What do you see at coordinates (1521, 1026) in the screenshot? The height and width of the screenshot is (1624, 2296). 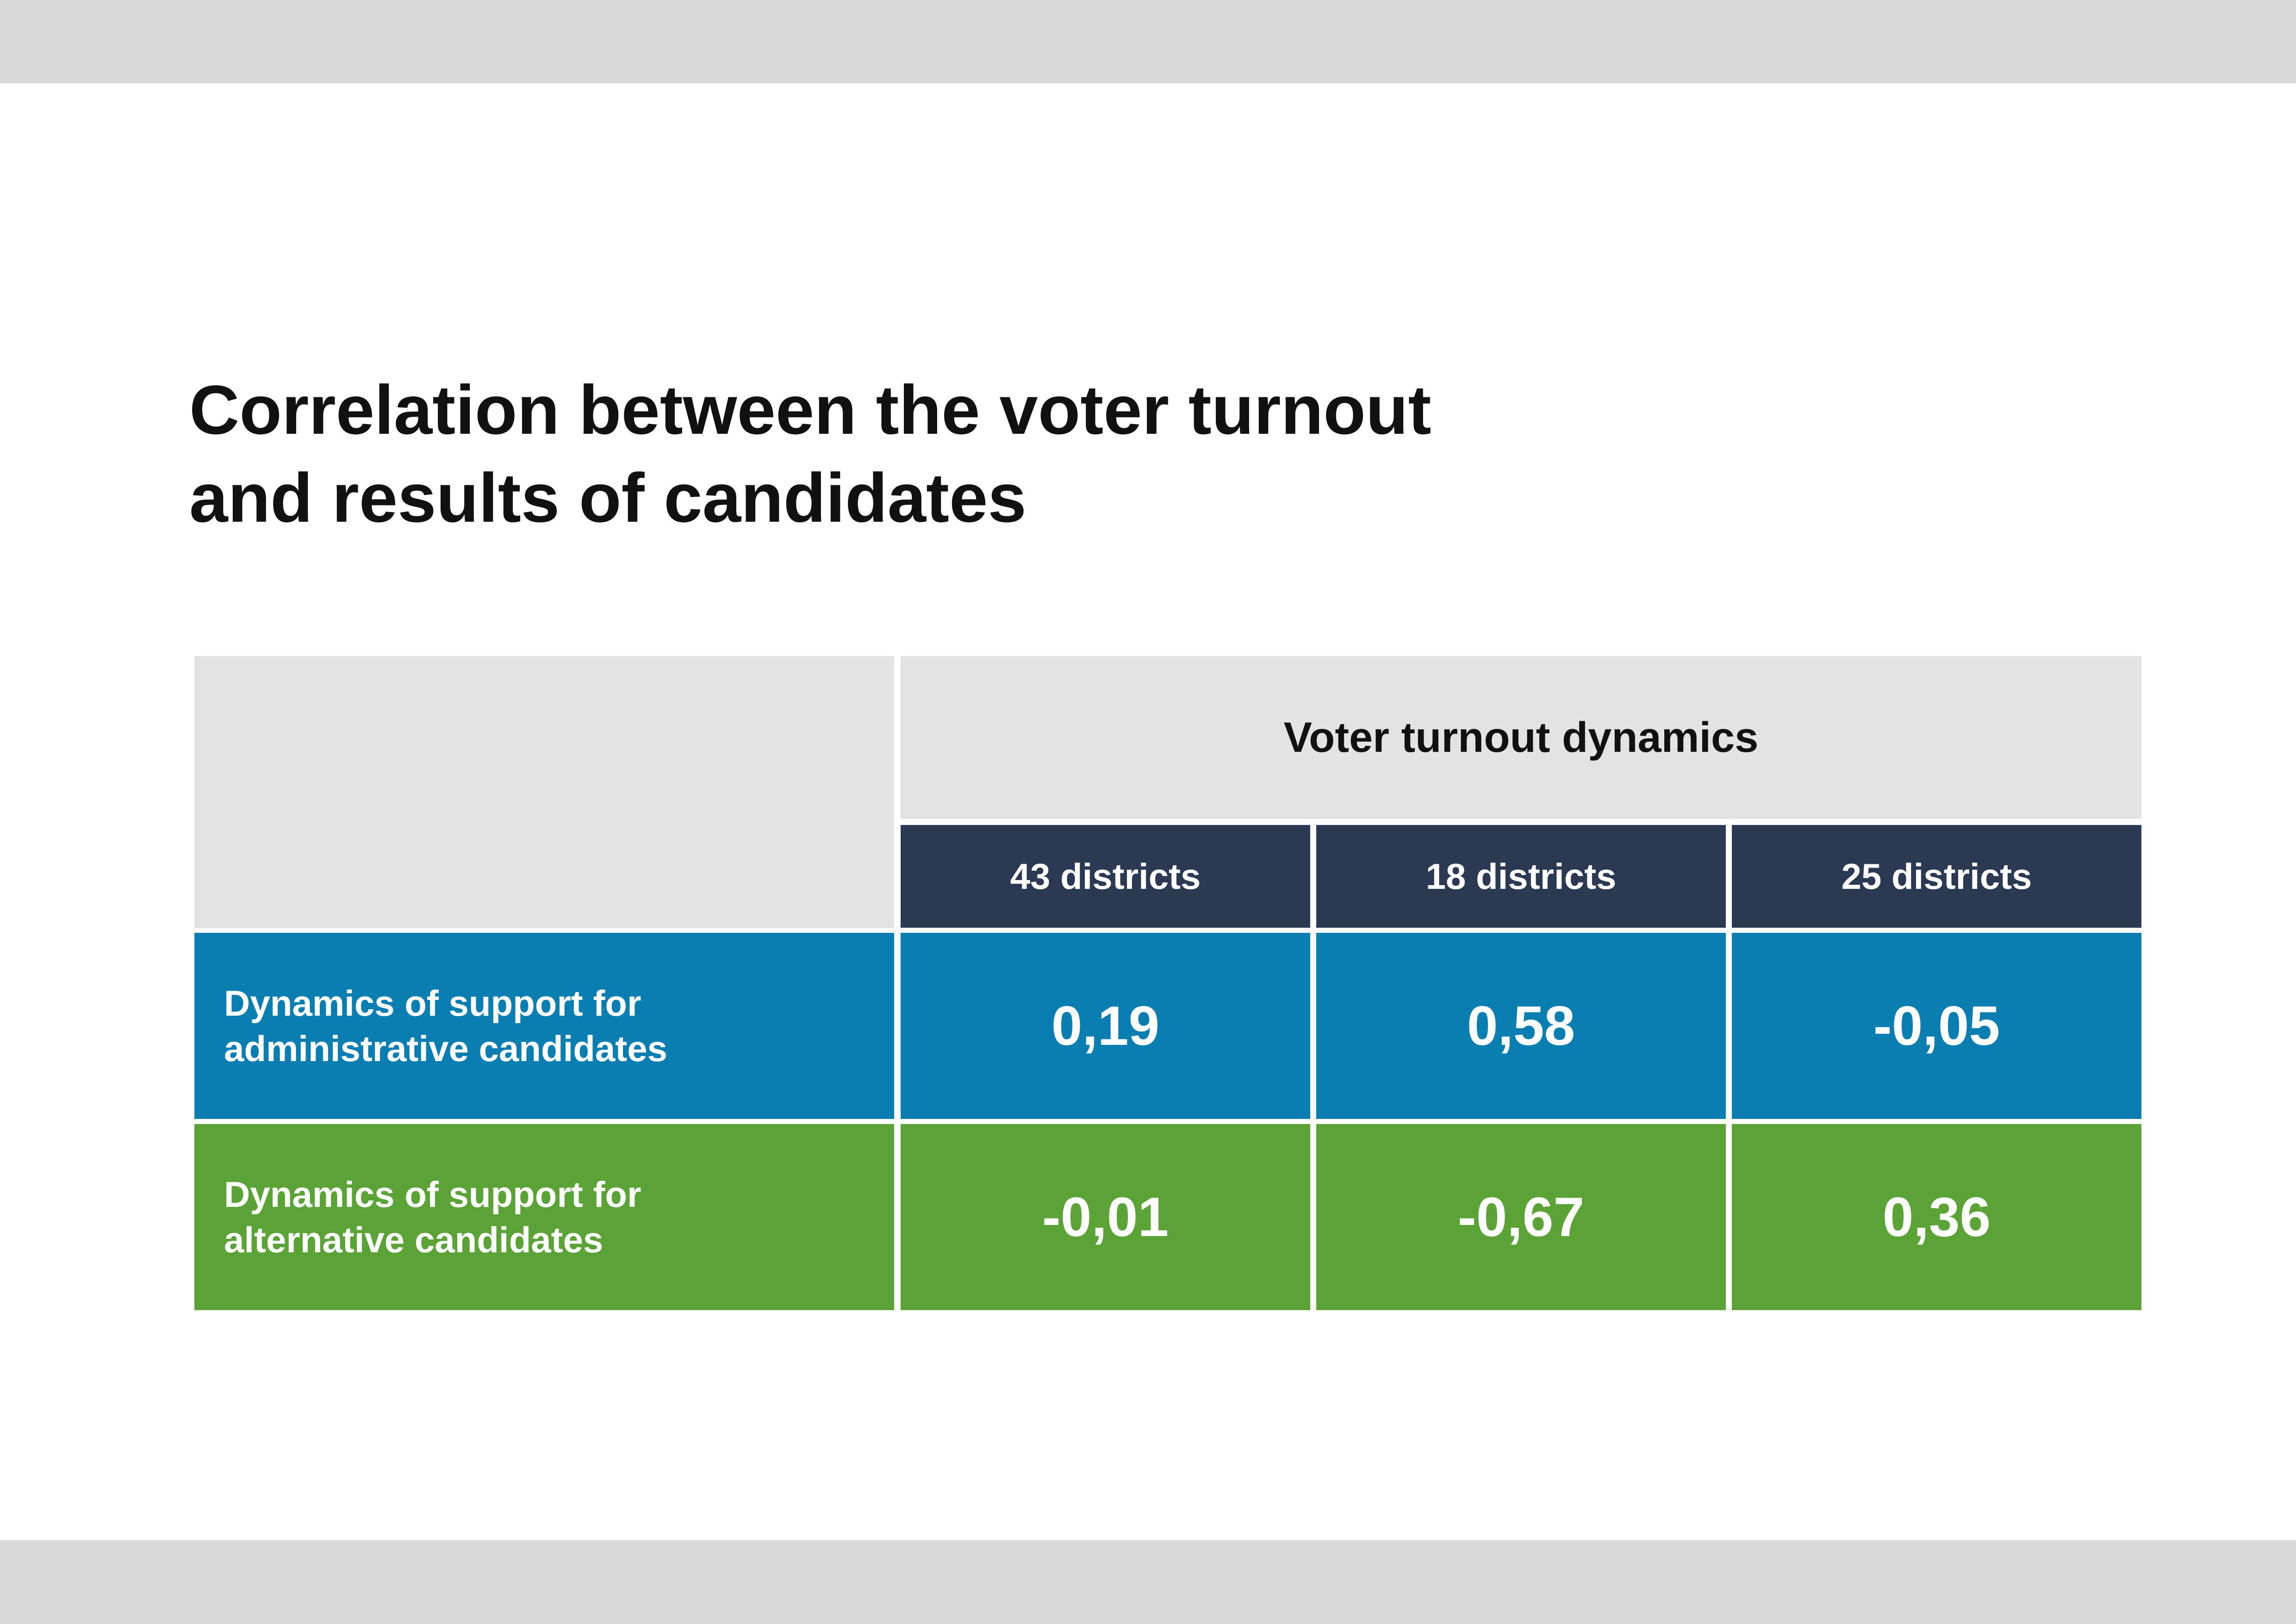 I see `value-cell-administrative-18: 0,58` at bounding box center [1521, 1026].